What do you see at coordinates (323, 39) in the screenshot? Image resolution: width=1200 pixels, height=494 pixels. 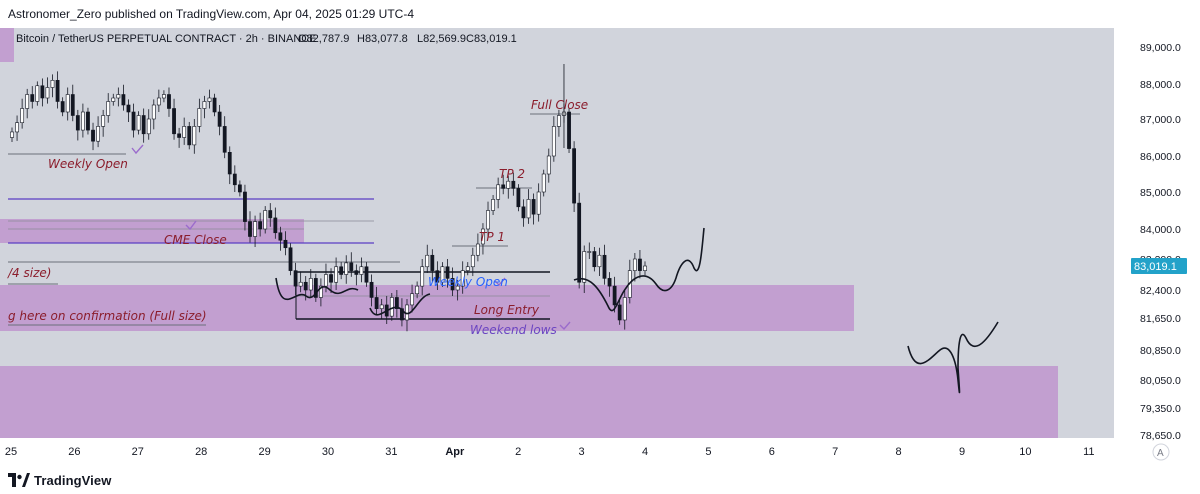 I see `legend-open: O82,787.9` at bounding box center [323, 39].